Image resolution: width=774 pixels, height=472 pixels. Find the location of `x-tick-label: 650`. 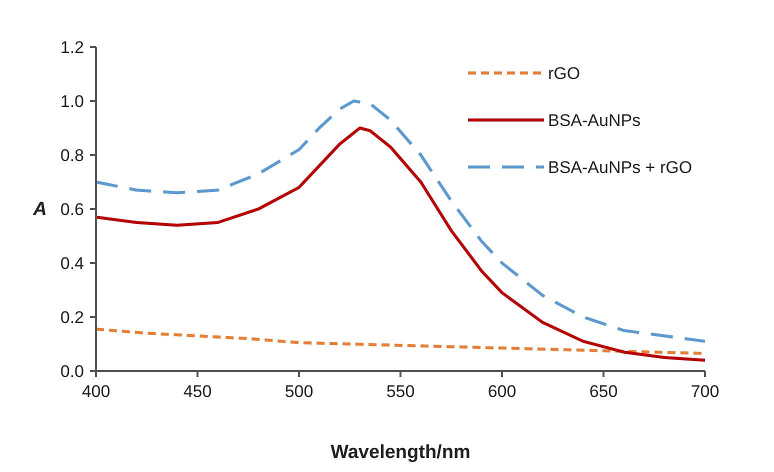

x-tick-label: 650 is located at coordinates (603, 391).